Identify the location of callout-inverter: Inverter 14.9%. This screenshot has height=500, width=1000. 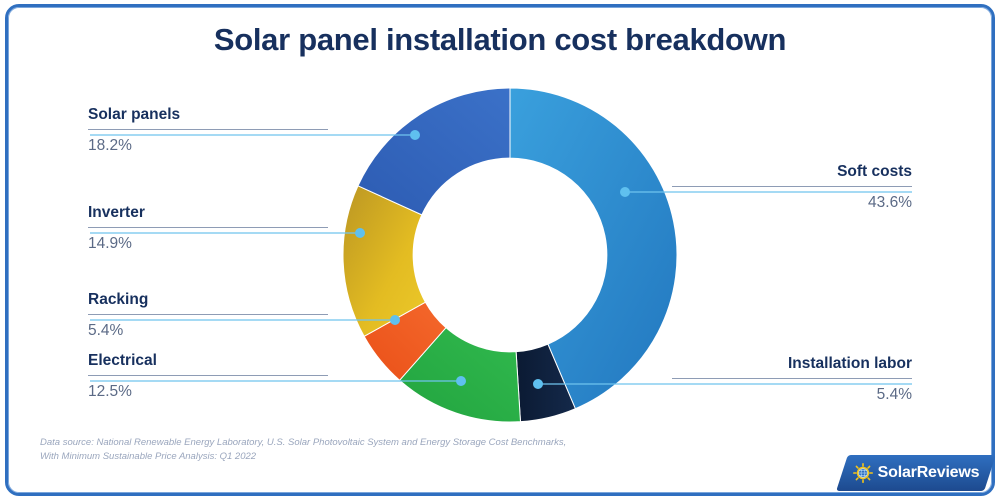
(208, 228).